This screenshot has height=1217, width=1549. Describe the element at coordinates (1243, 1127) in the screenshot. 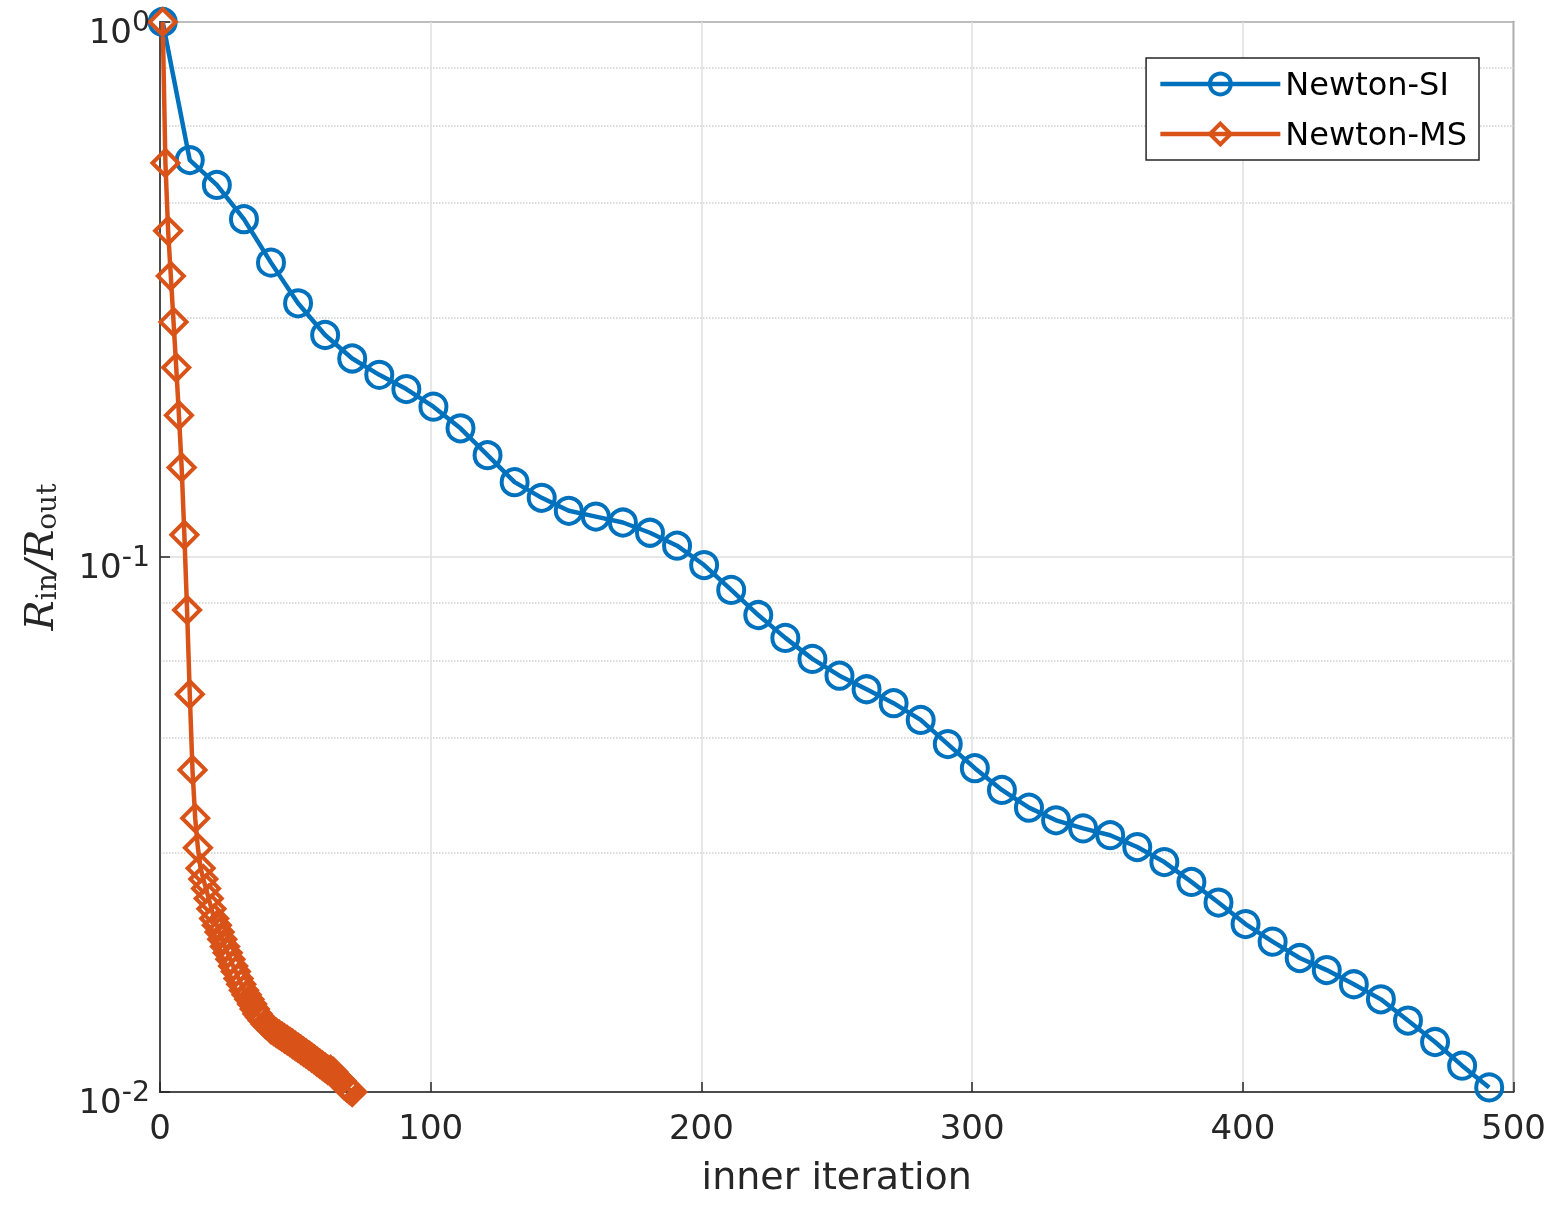

I see `x-tick-label: 400` at that location.